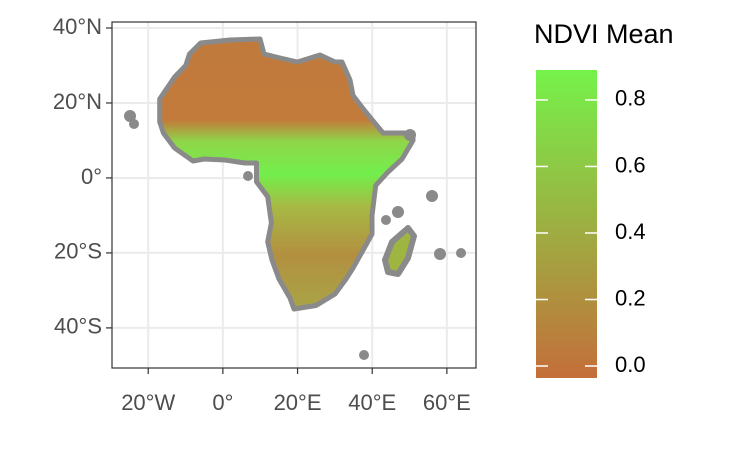  What do you see at coordinates (77, 101) in the screenshot?
I see `y-tick-label: 20°N` at bounding box center [77, 101].